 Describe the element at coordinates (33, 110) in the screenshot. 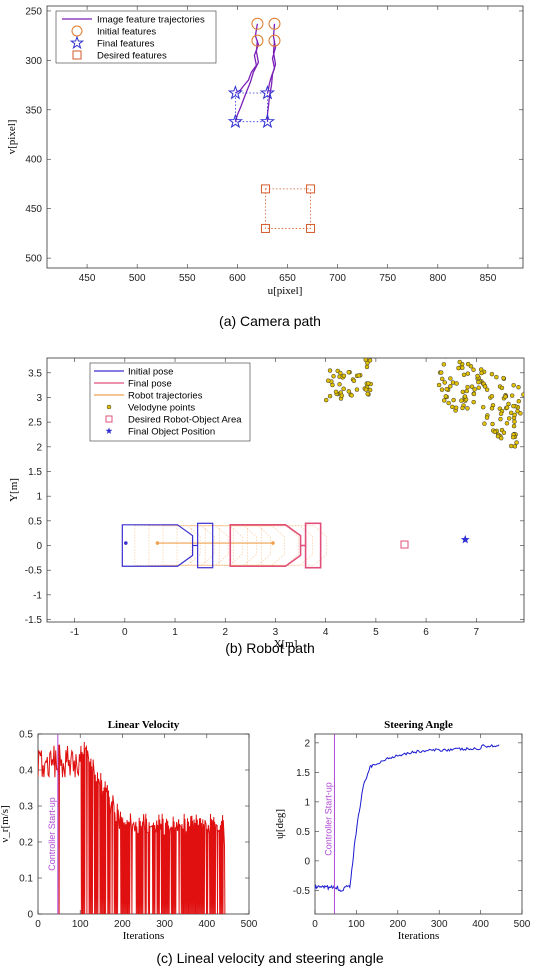

I see `y-tick-label: 350` at that location.